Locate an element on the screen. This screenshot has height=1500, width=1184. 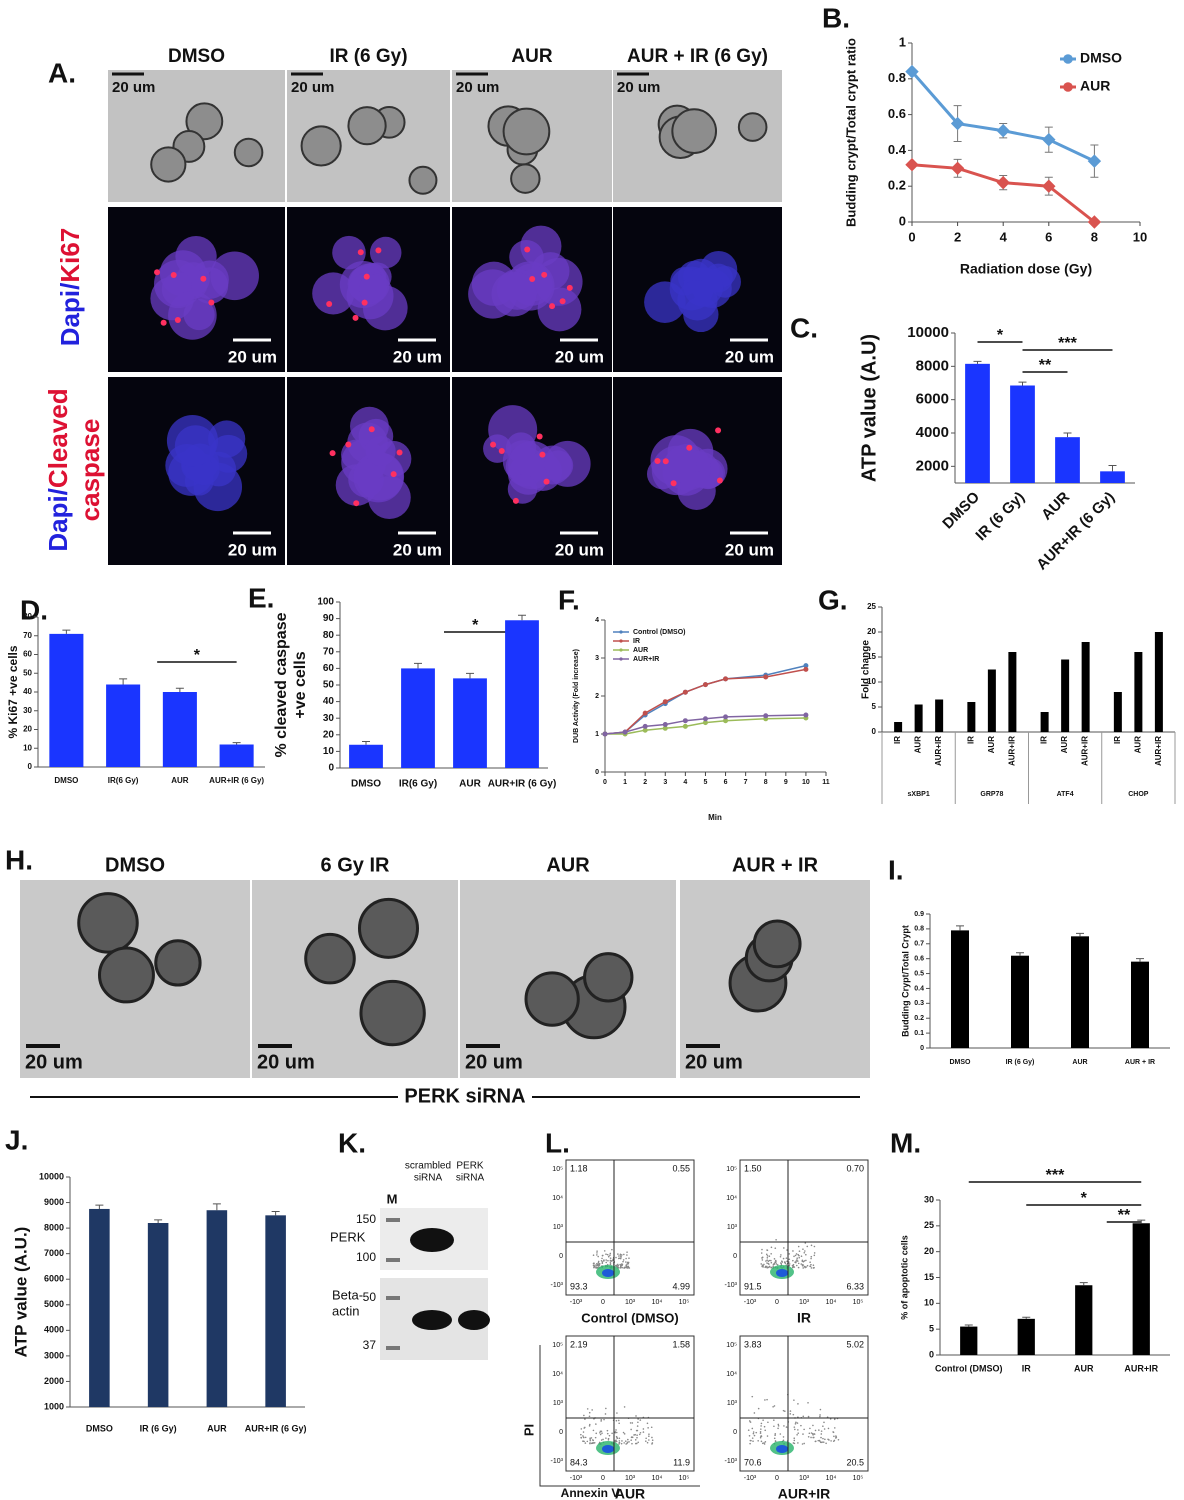
panel-label: H. is located at coordinates (19, 859).